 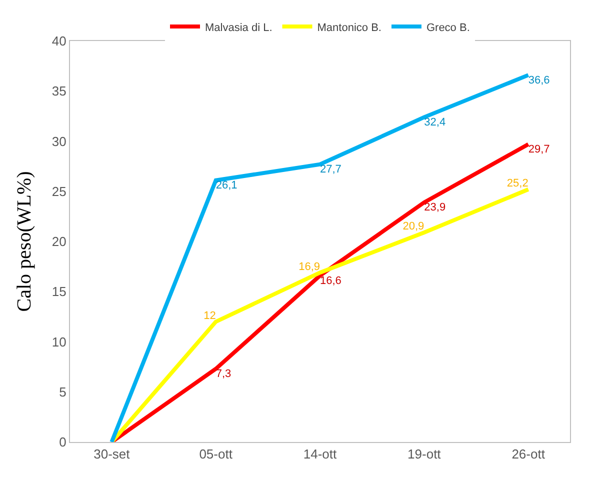 I want to click on data-label: 20,9, so click(x=413, y=226).